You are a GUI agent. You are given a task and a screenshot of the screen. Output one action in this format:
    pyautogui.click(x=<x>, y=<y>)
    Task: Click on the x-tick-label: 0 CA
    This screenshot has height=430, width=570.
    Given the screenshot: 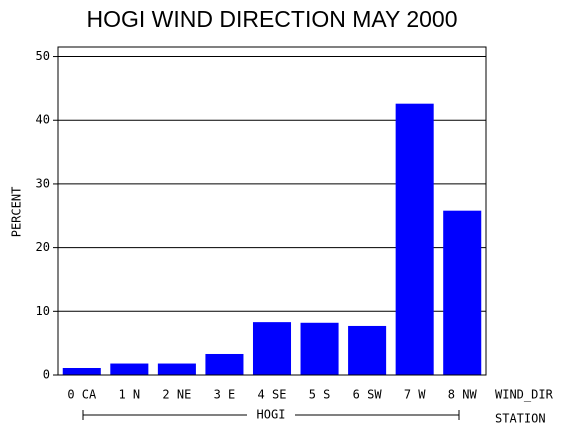 What is the action you would take?
    pyautogui.click(x=82, y=395)
    